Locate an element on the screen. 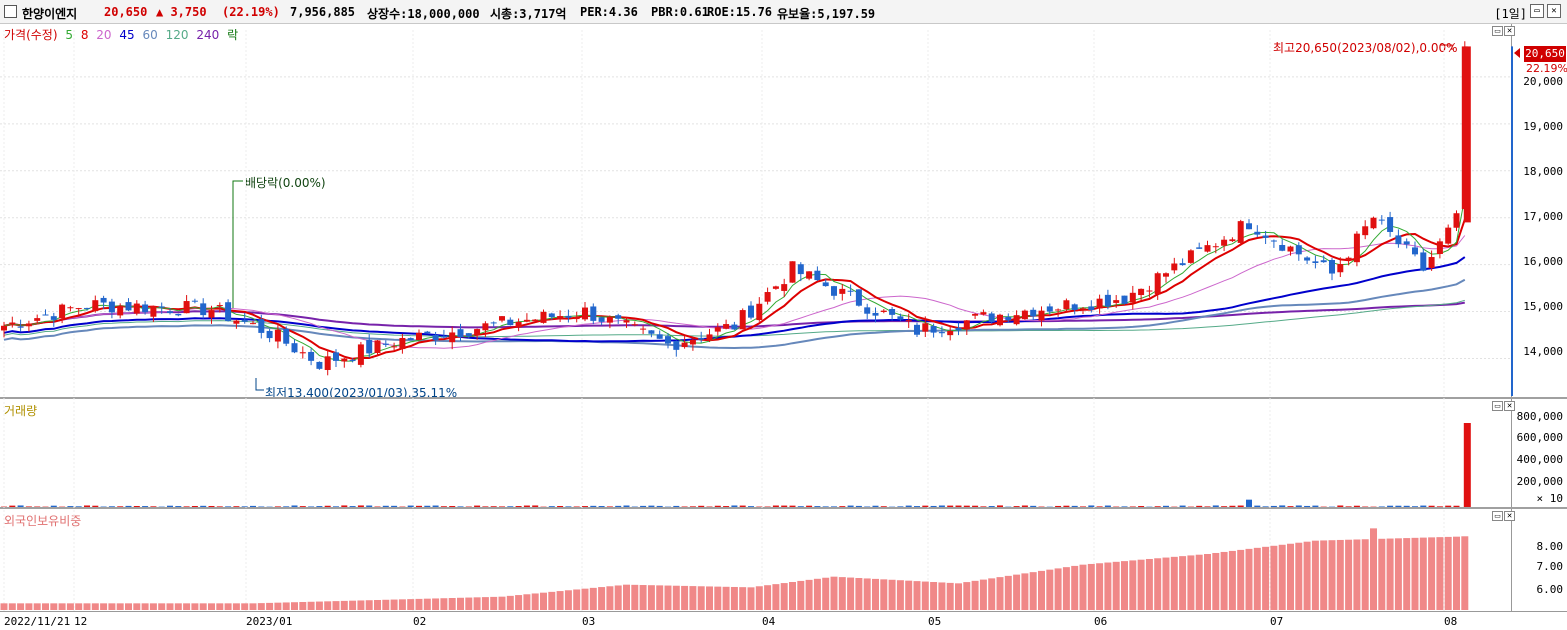 Image resolution: width=1567 pixels, height=630 pixels. select-checkbox is located at coordinates (10, 11).